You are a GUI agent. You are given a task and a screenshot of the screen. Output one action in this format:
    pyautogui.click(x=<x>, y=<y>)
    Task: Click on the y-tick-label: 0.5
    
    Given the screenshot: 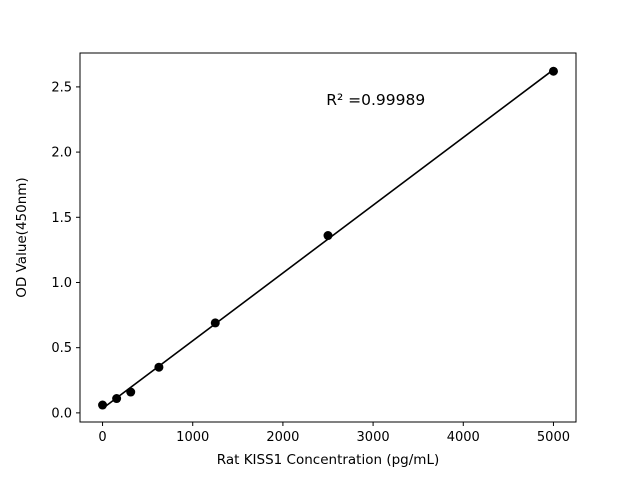 What is the action you would take?
    pyautogui.click(x=61, y=348)
    